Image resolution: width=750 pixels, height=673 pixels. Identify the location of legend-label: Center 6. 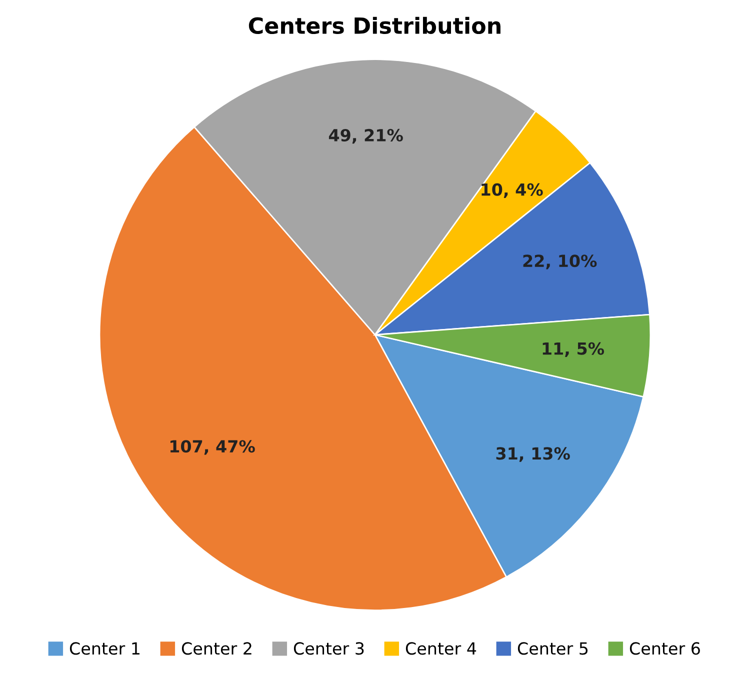
(665, 648).